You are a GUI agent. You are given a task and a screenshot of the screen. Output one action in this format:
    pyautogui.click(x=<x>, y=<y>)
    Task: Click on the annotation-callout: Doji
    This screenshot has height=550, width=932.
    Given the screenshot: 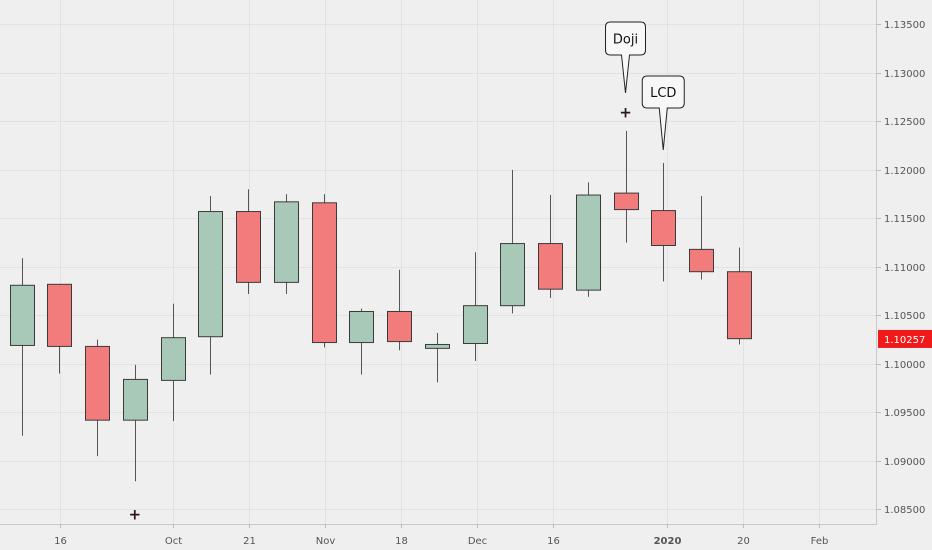 What is the action you would take?
    pyautogui.click(x=625, y=57)
    